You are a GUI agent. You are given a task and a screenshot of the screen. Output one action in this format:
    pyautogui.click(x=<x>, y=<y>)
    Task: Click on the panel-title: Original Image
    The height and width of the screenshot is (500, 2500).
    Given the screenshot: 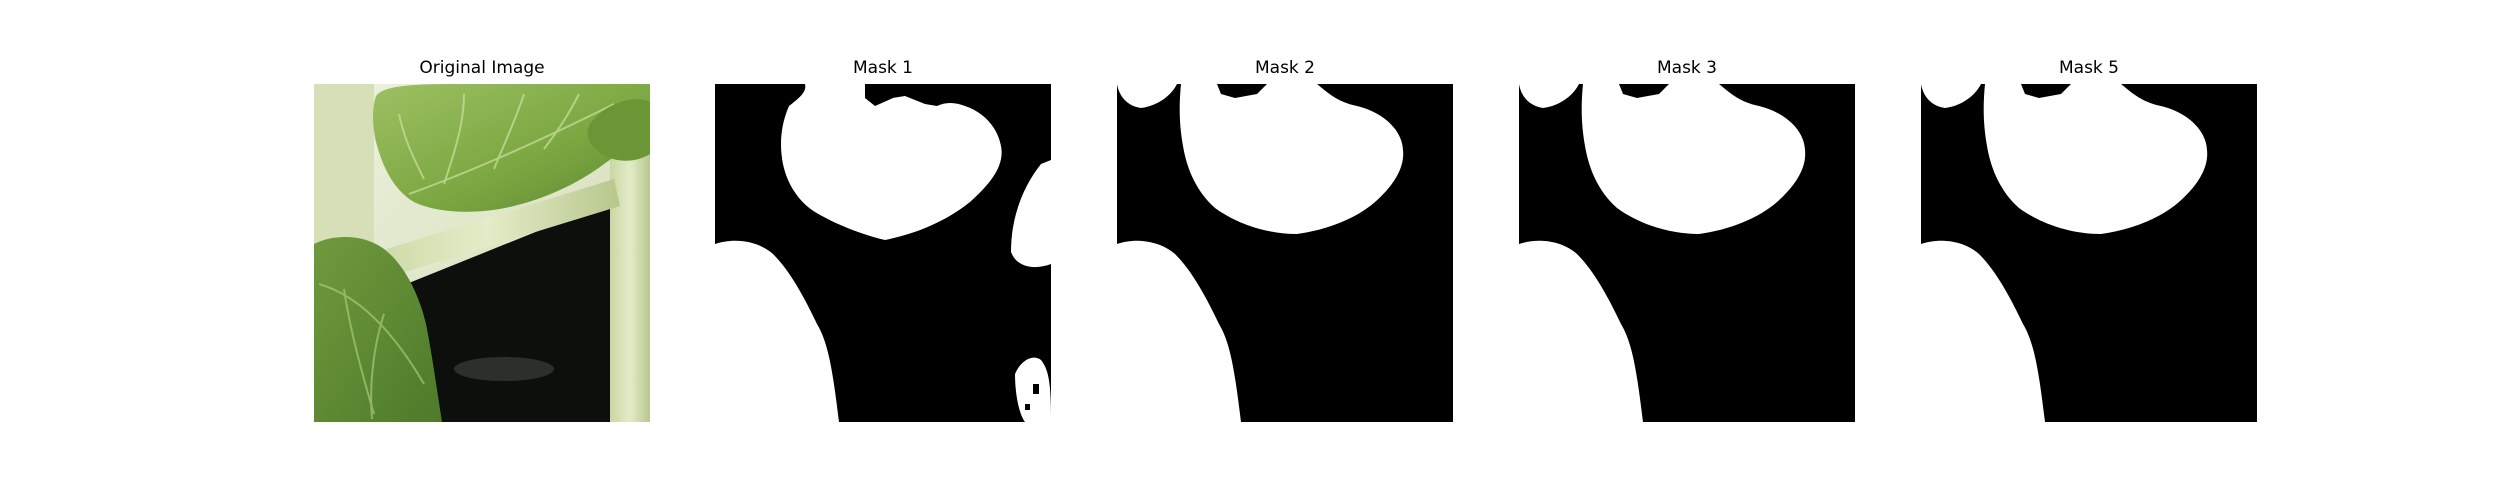 What is the action you would take?
    pyautogui.click(x=482, y=68)
    